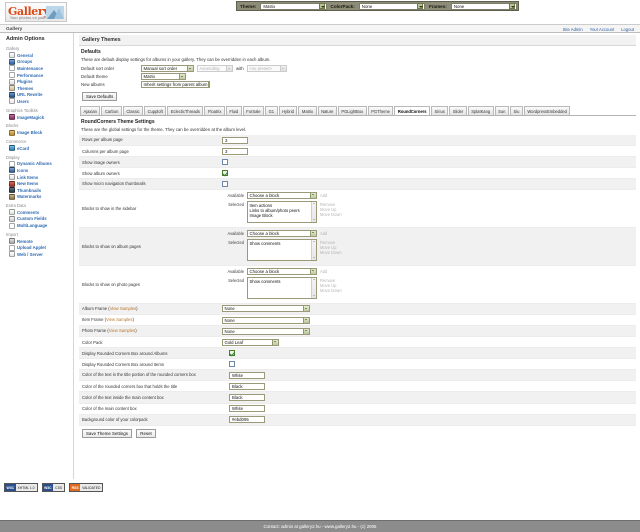 Image resolution: width=640 pixels, height=532 pixels. What do you see at coordinates (37, 117) in the screenshot?
I see `sidebar-item-imagemagick: ImageMagick` at bounding box center [37, 117].